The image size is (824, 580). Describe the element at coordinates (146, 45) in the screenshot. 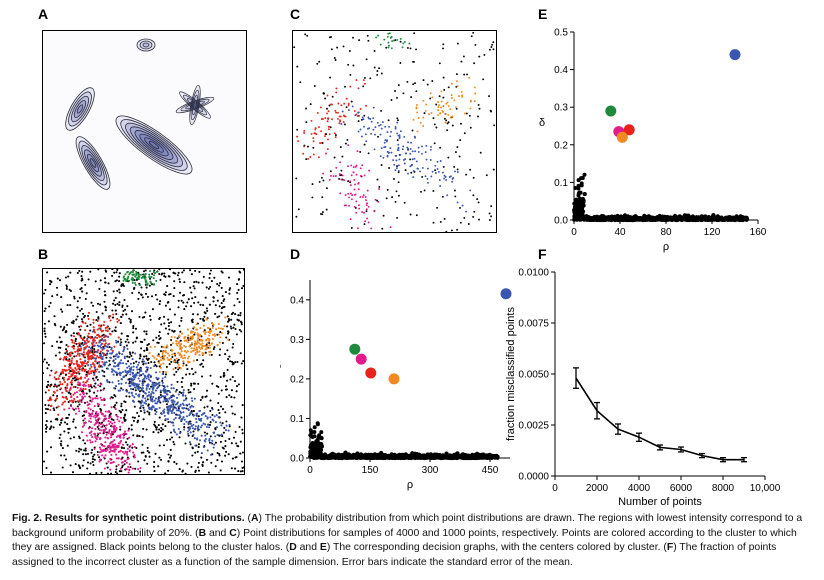

I see `contour-line` at that location.